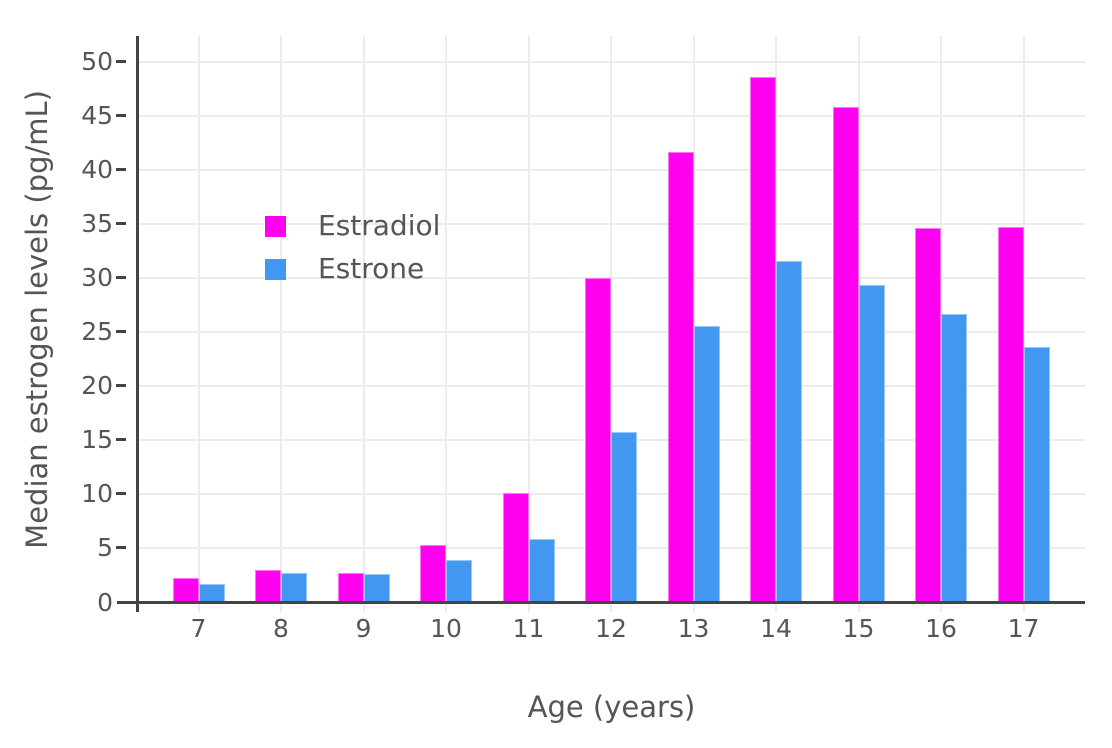 This screenshot has height=748, width=1112. I want to click on x-tick-label-11: 11, so click(528, 628).